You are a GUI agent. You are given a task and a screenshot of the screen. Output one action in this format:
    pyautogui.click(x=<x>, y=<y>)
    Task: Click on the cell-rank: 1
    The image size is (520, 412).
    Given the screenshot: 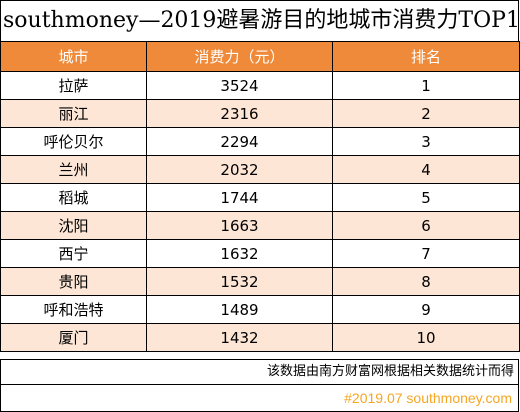 What is the action you would take?
    pyautogui.click(x=426, y=85)
    